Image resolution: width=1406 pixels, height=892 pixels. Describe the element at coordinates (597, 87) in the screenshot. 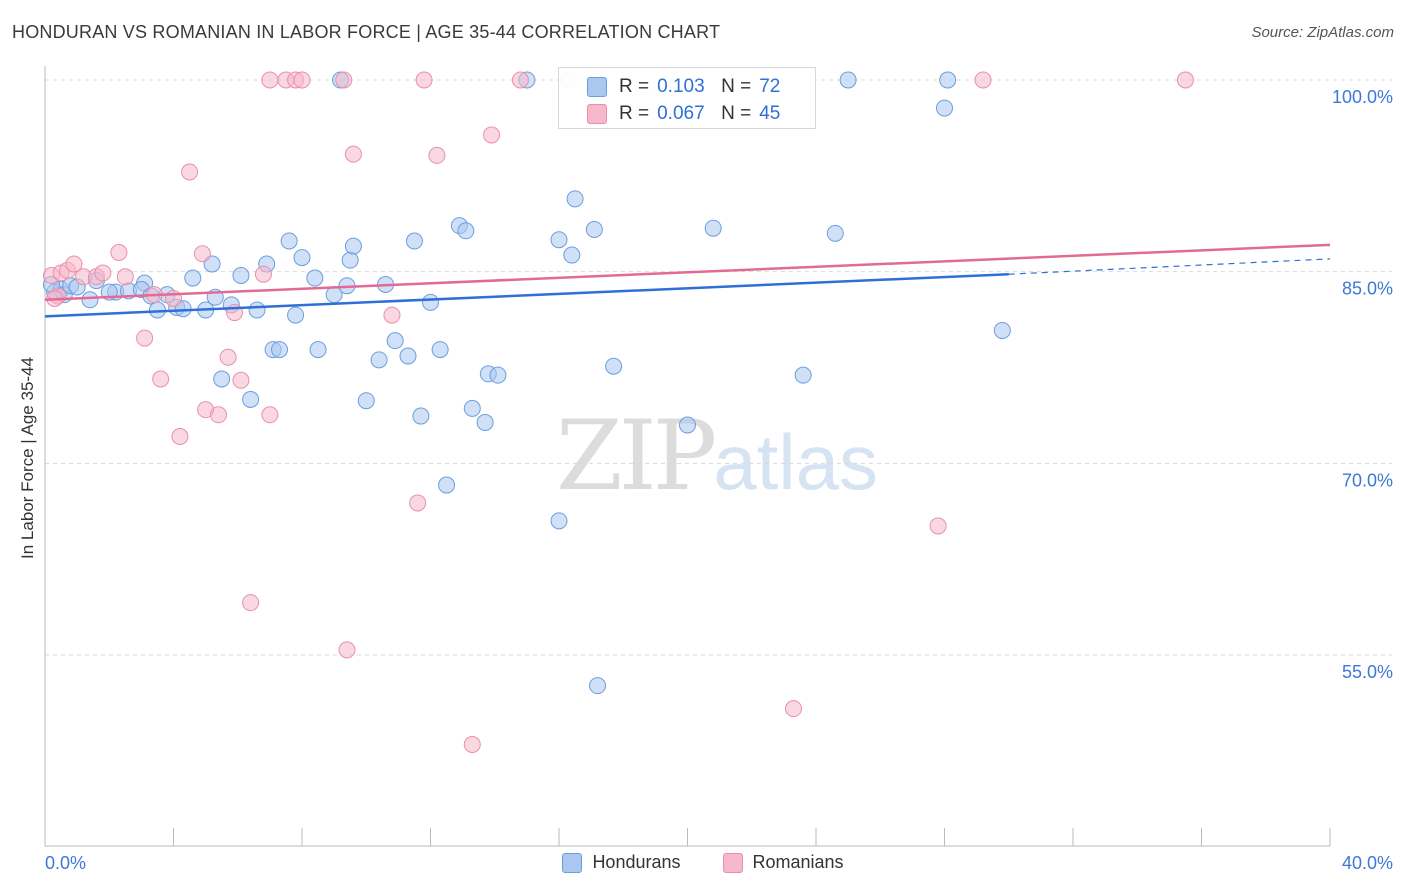

I see `hondurans-swatch` at that location.